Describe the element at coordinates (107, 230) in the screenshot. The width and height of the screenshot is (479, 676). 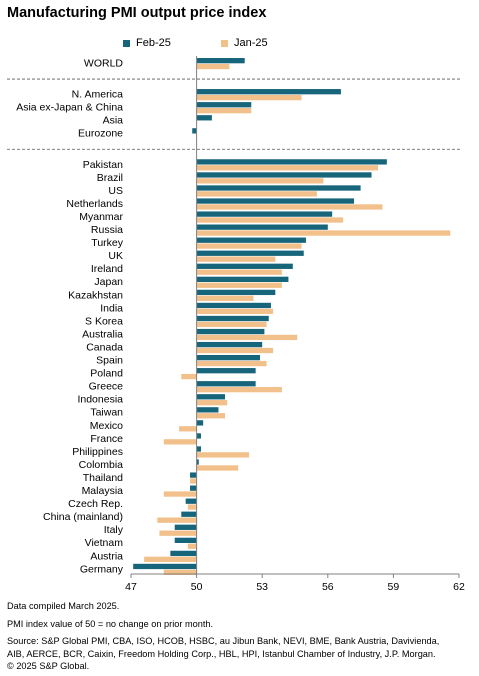
I see `category-label-russia: Russia` at that location.